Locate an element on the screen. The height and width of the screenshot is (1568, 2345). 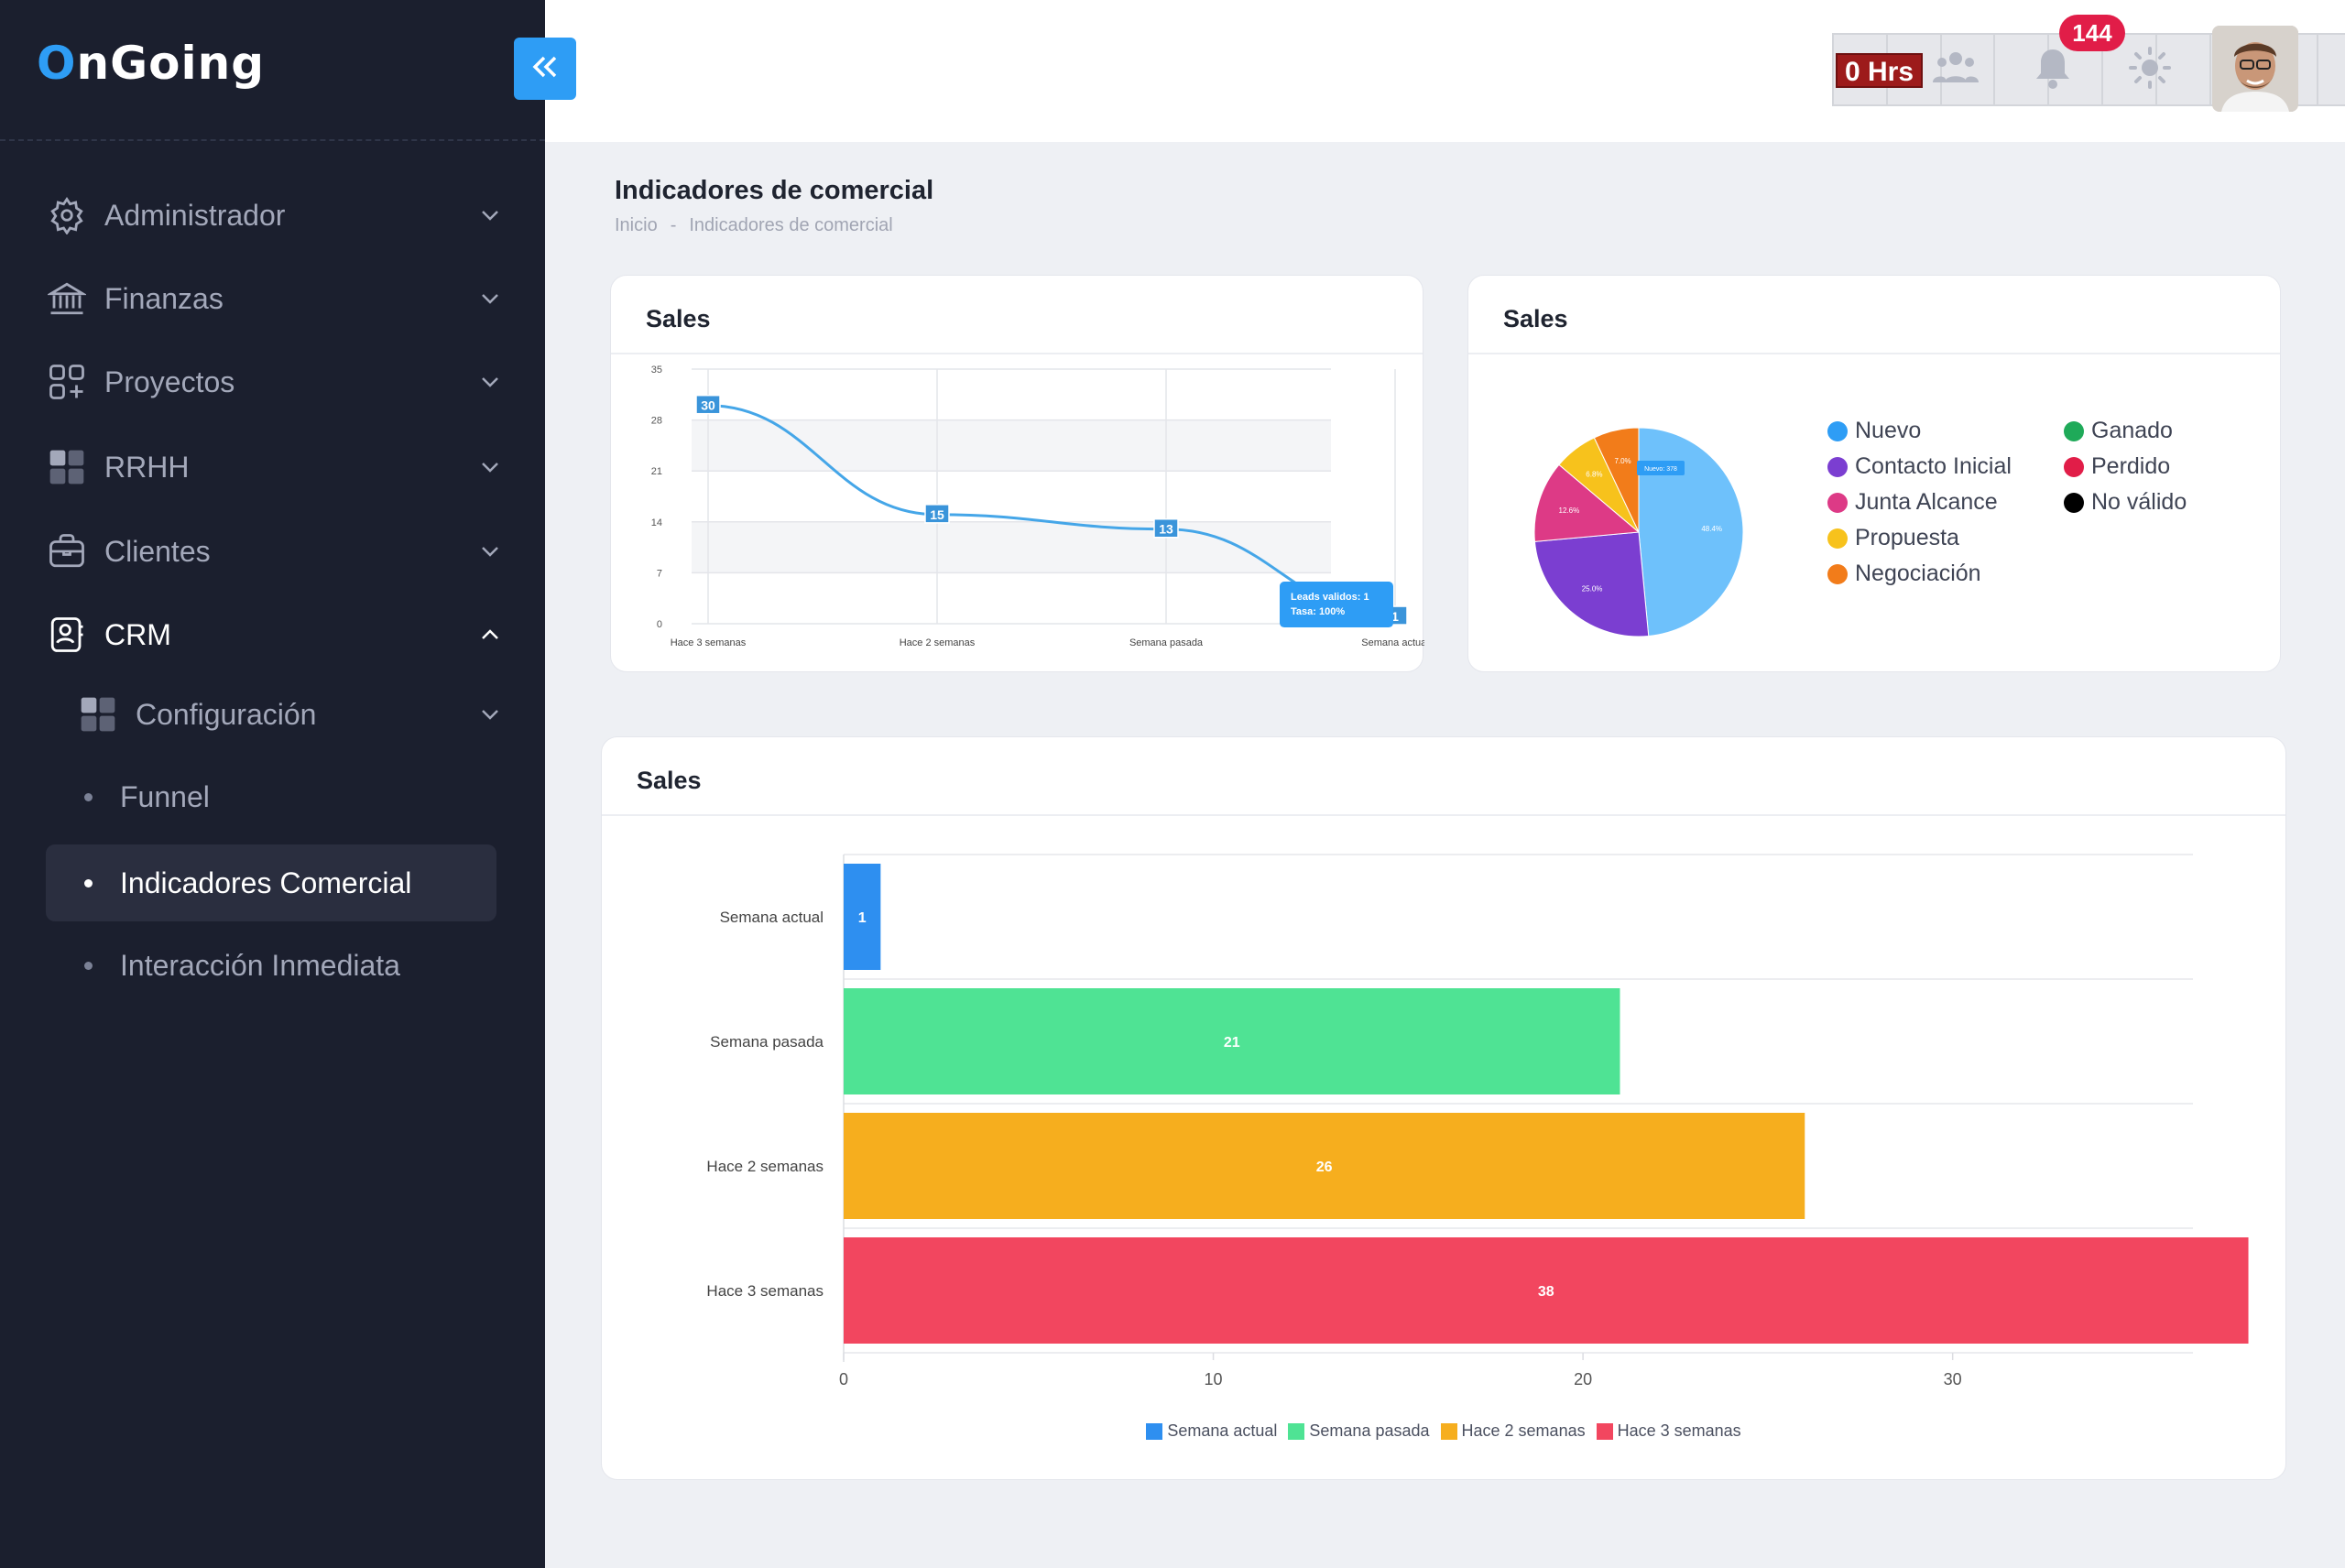
sidebar-item-rrhh: RRHH is located at coordinates (275, 467).